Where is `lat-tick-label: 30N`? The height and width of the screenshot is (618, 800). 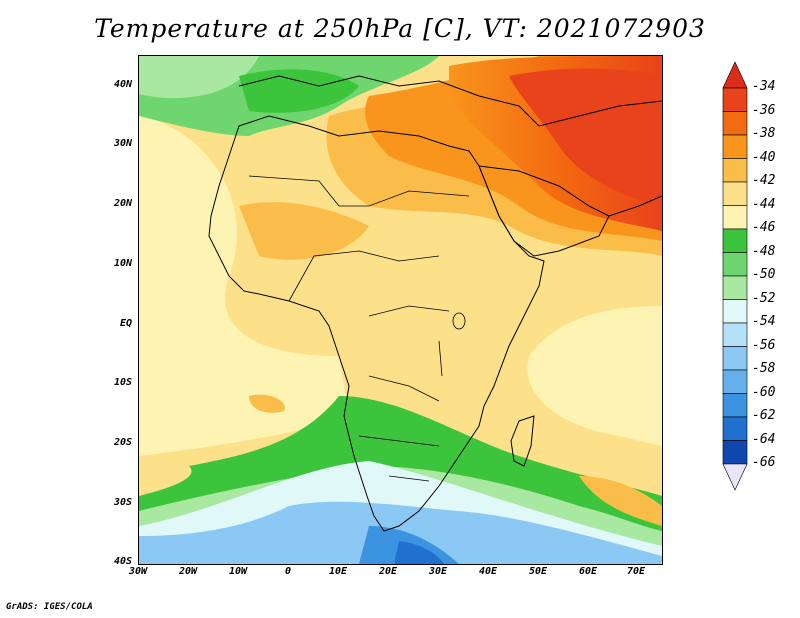 lat-tick-label: 30N is located at coordinates (122, 143).